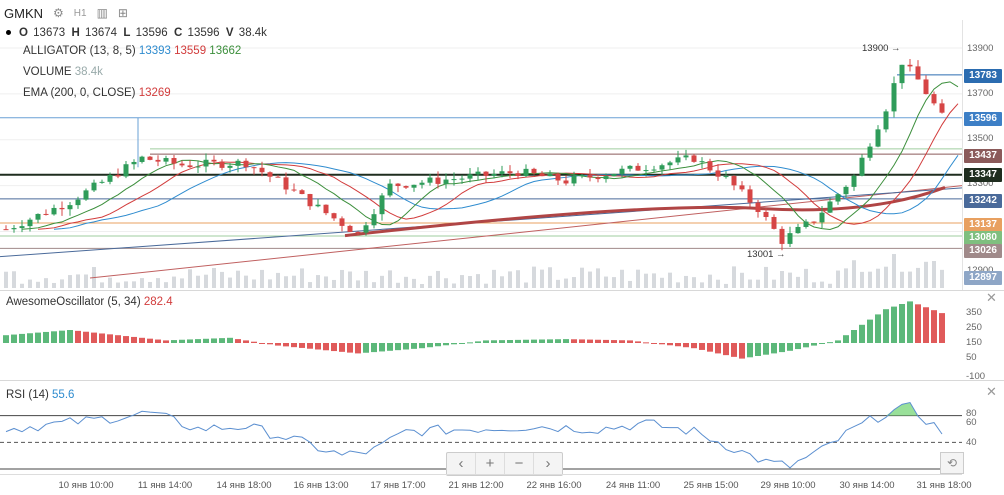 This screenshot has height=495, width=1004. I want to click on ema-legend: EMA (200, 0, CLOSE) 13269, so click(97, 93).